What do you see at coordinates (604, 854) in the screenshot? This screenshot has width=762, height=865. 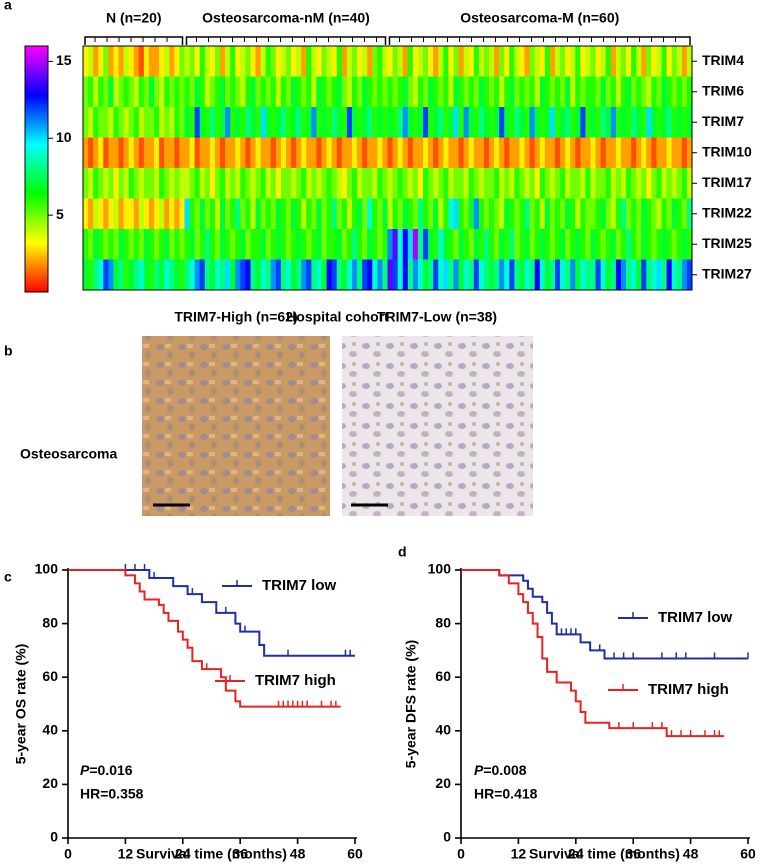 I see `x-axis-label: Survival time (months)` at bounding box center [604, 854].